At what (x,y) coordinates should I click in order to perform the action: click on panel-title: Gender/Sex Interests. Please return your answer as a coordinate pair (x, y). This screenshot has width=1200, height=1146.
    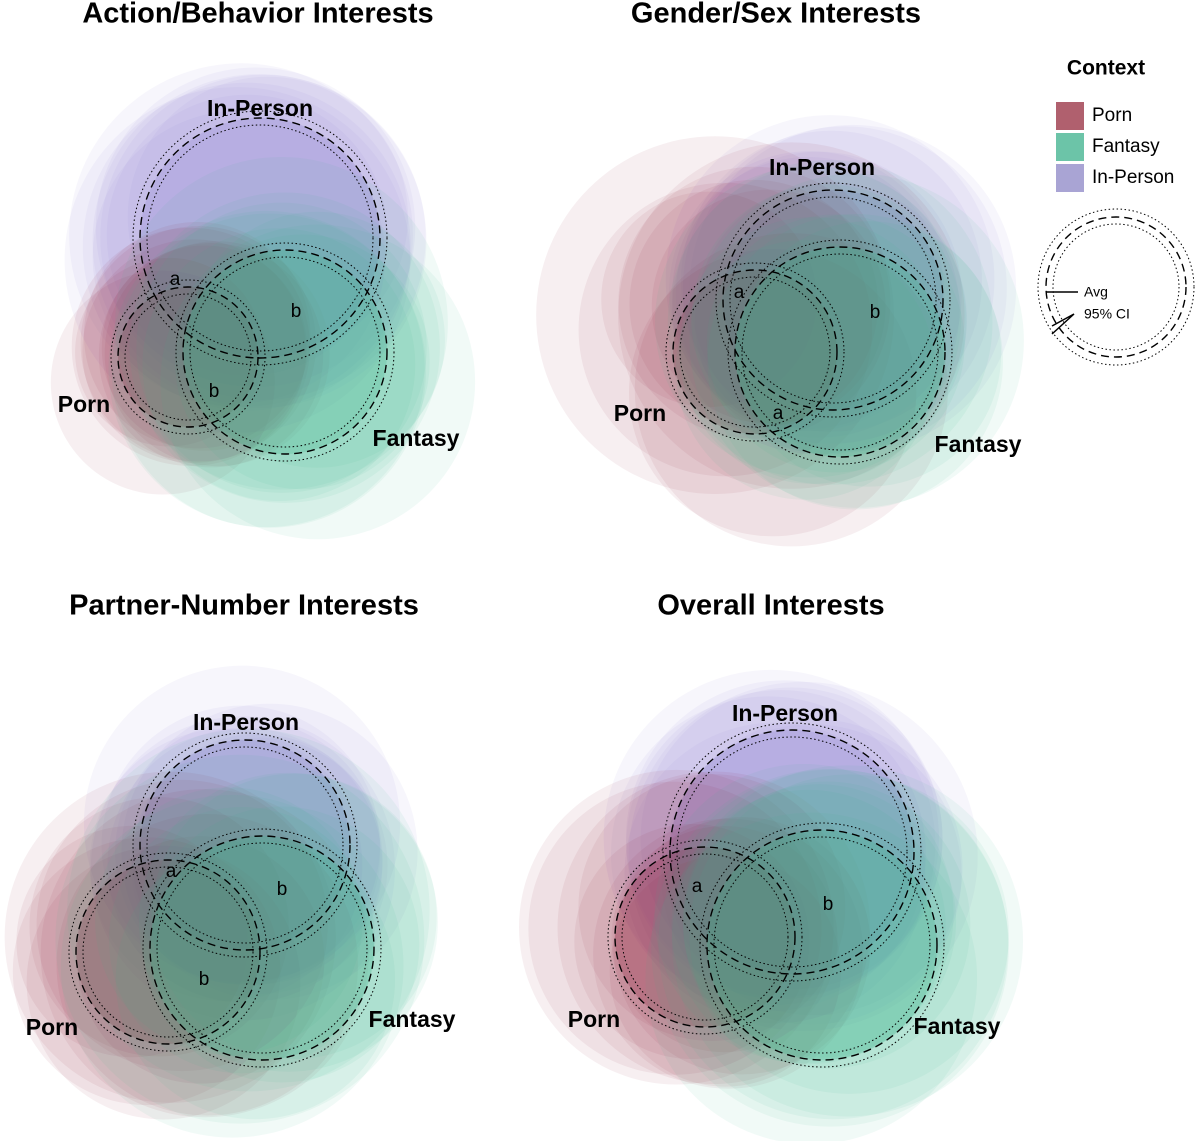
    Looking at the image, I should click on (776, 15).